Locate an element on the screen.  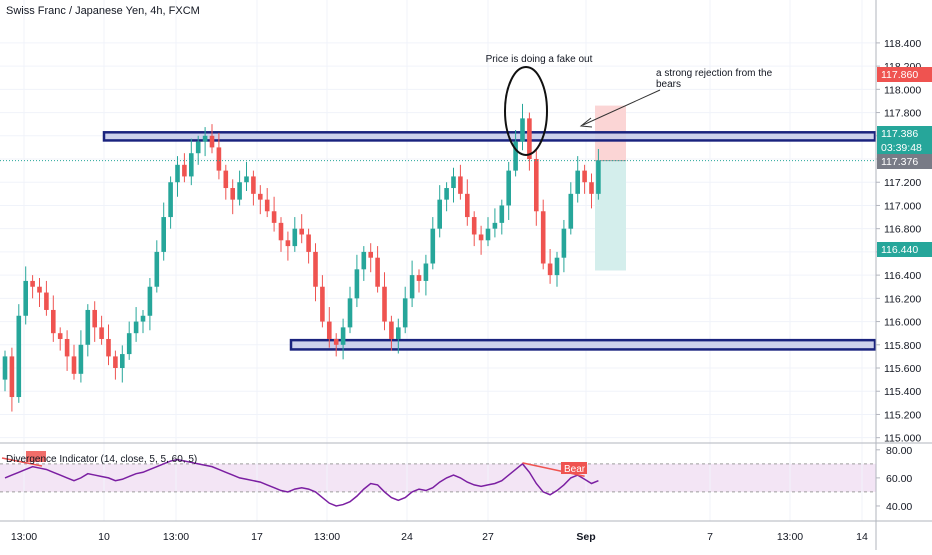
rejection-arrow-head is located at coordinates (586, 122).